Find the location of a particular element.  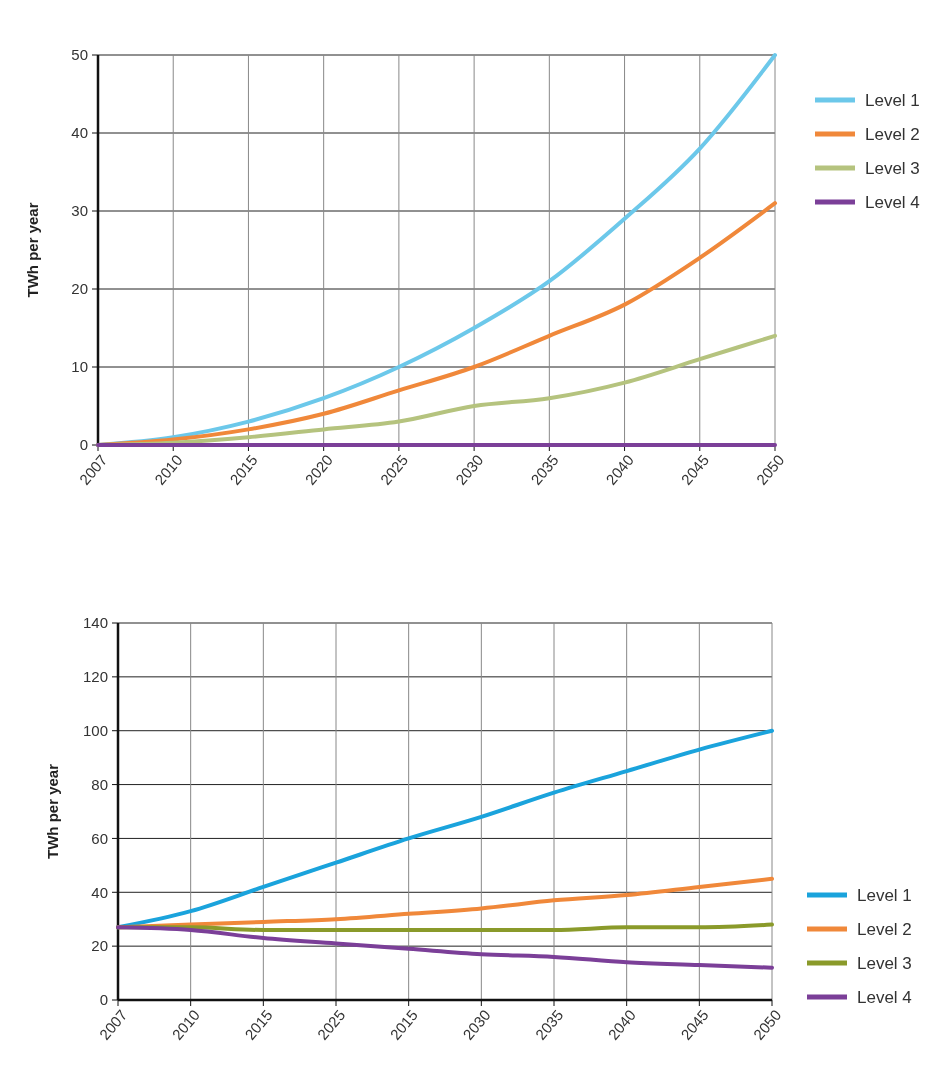

y-tick-label: 100 is located at coordinates (95, 730).